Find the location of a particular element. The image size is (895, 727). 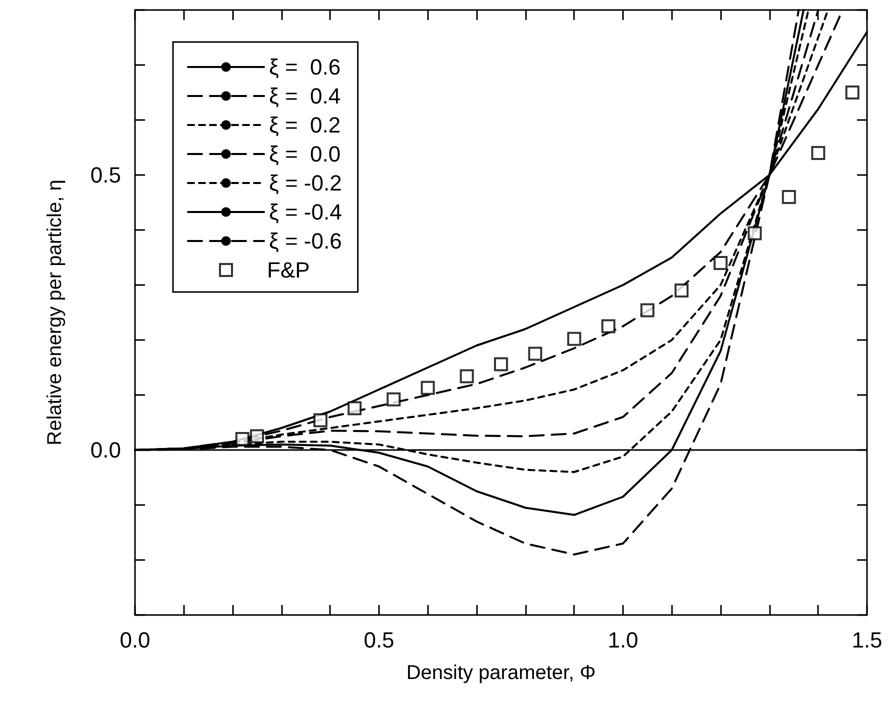

x-tick-label: 0.5 is located at coordinates (379, 640).